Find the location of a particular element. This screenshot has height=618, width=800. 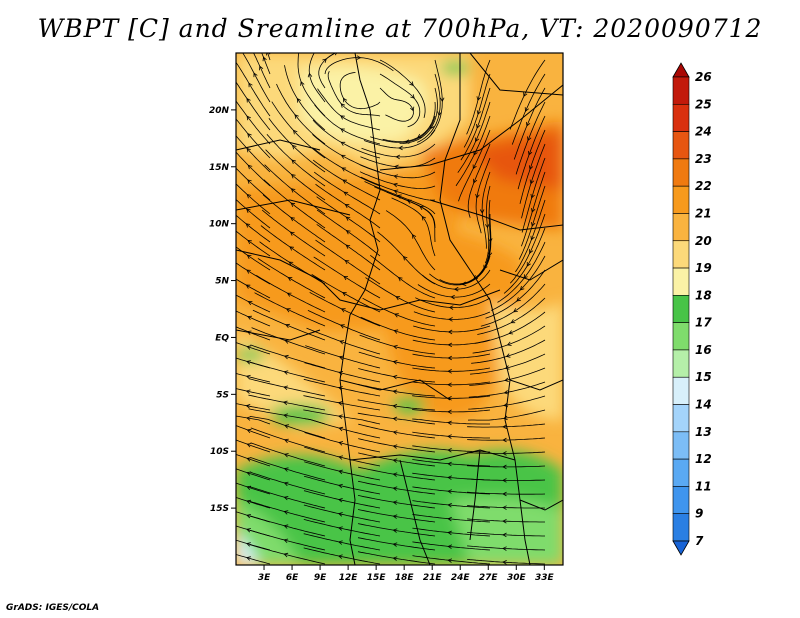

colorbar: 26 25 24 23 22 21 20 19 18 17 16 15 14 13 12 11 9 7 is located at coordinates (692, 309).